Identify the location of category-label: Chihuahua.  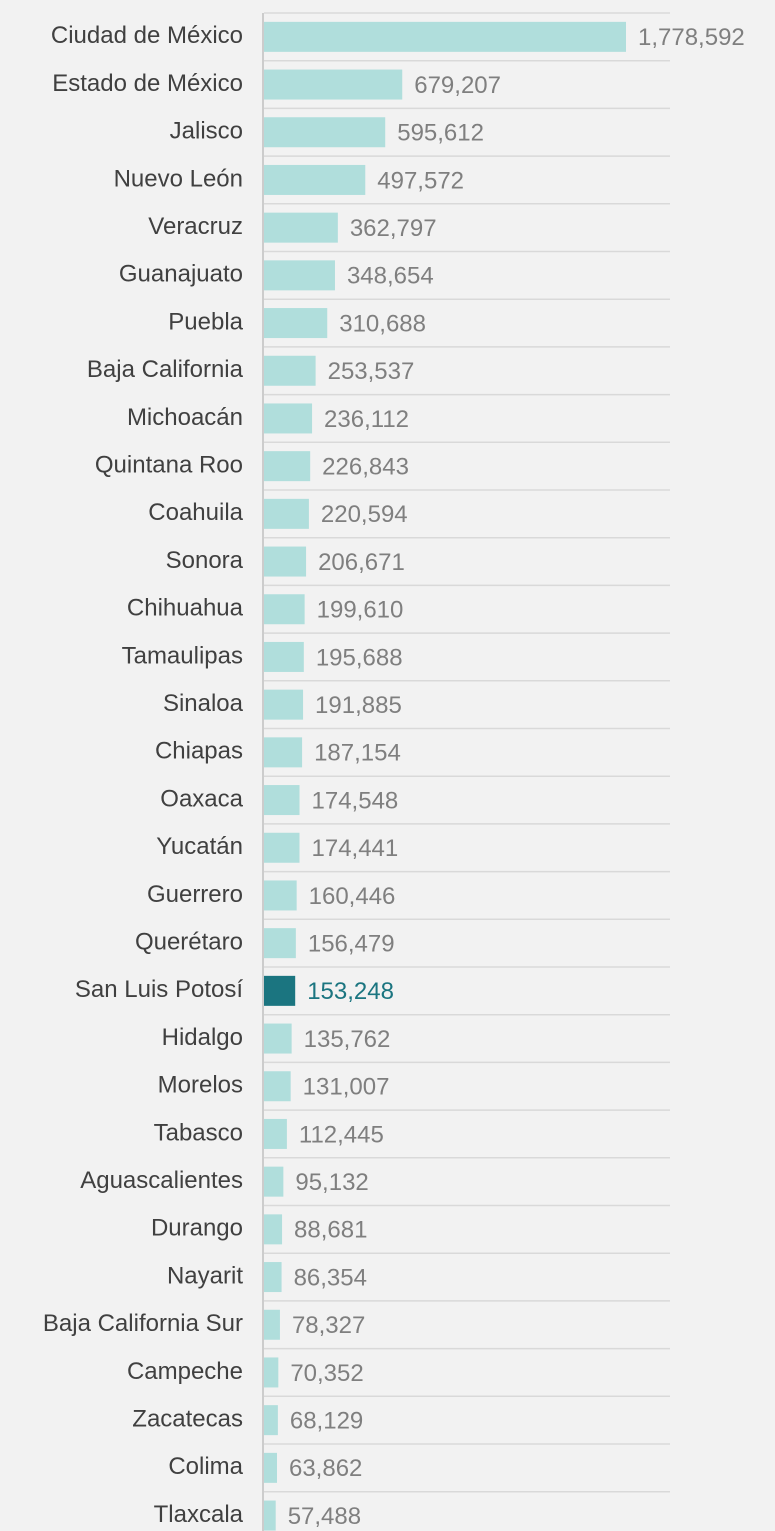
(185, 608).